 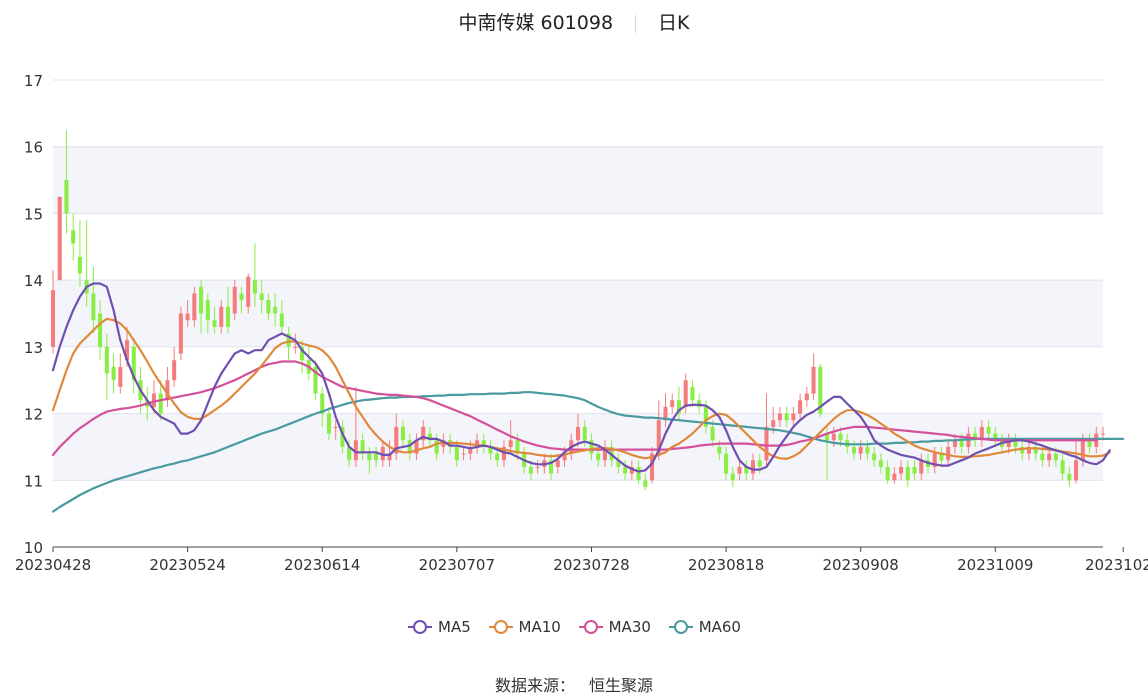 I want to click on x-tick-label: 20230908, so click(x=861, y=565).